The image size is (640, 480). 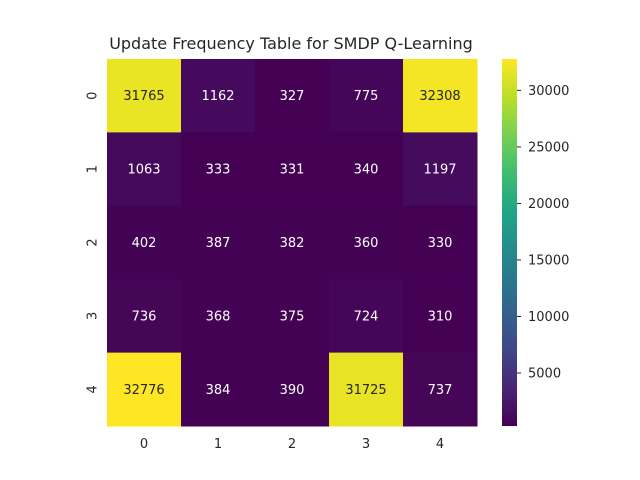 I want to click on y-tick-label-0: 0, so click(x=93, y=96).